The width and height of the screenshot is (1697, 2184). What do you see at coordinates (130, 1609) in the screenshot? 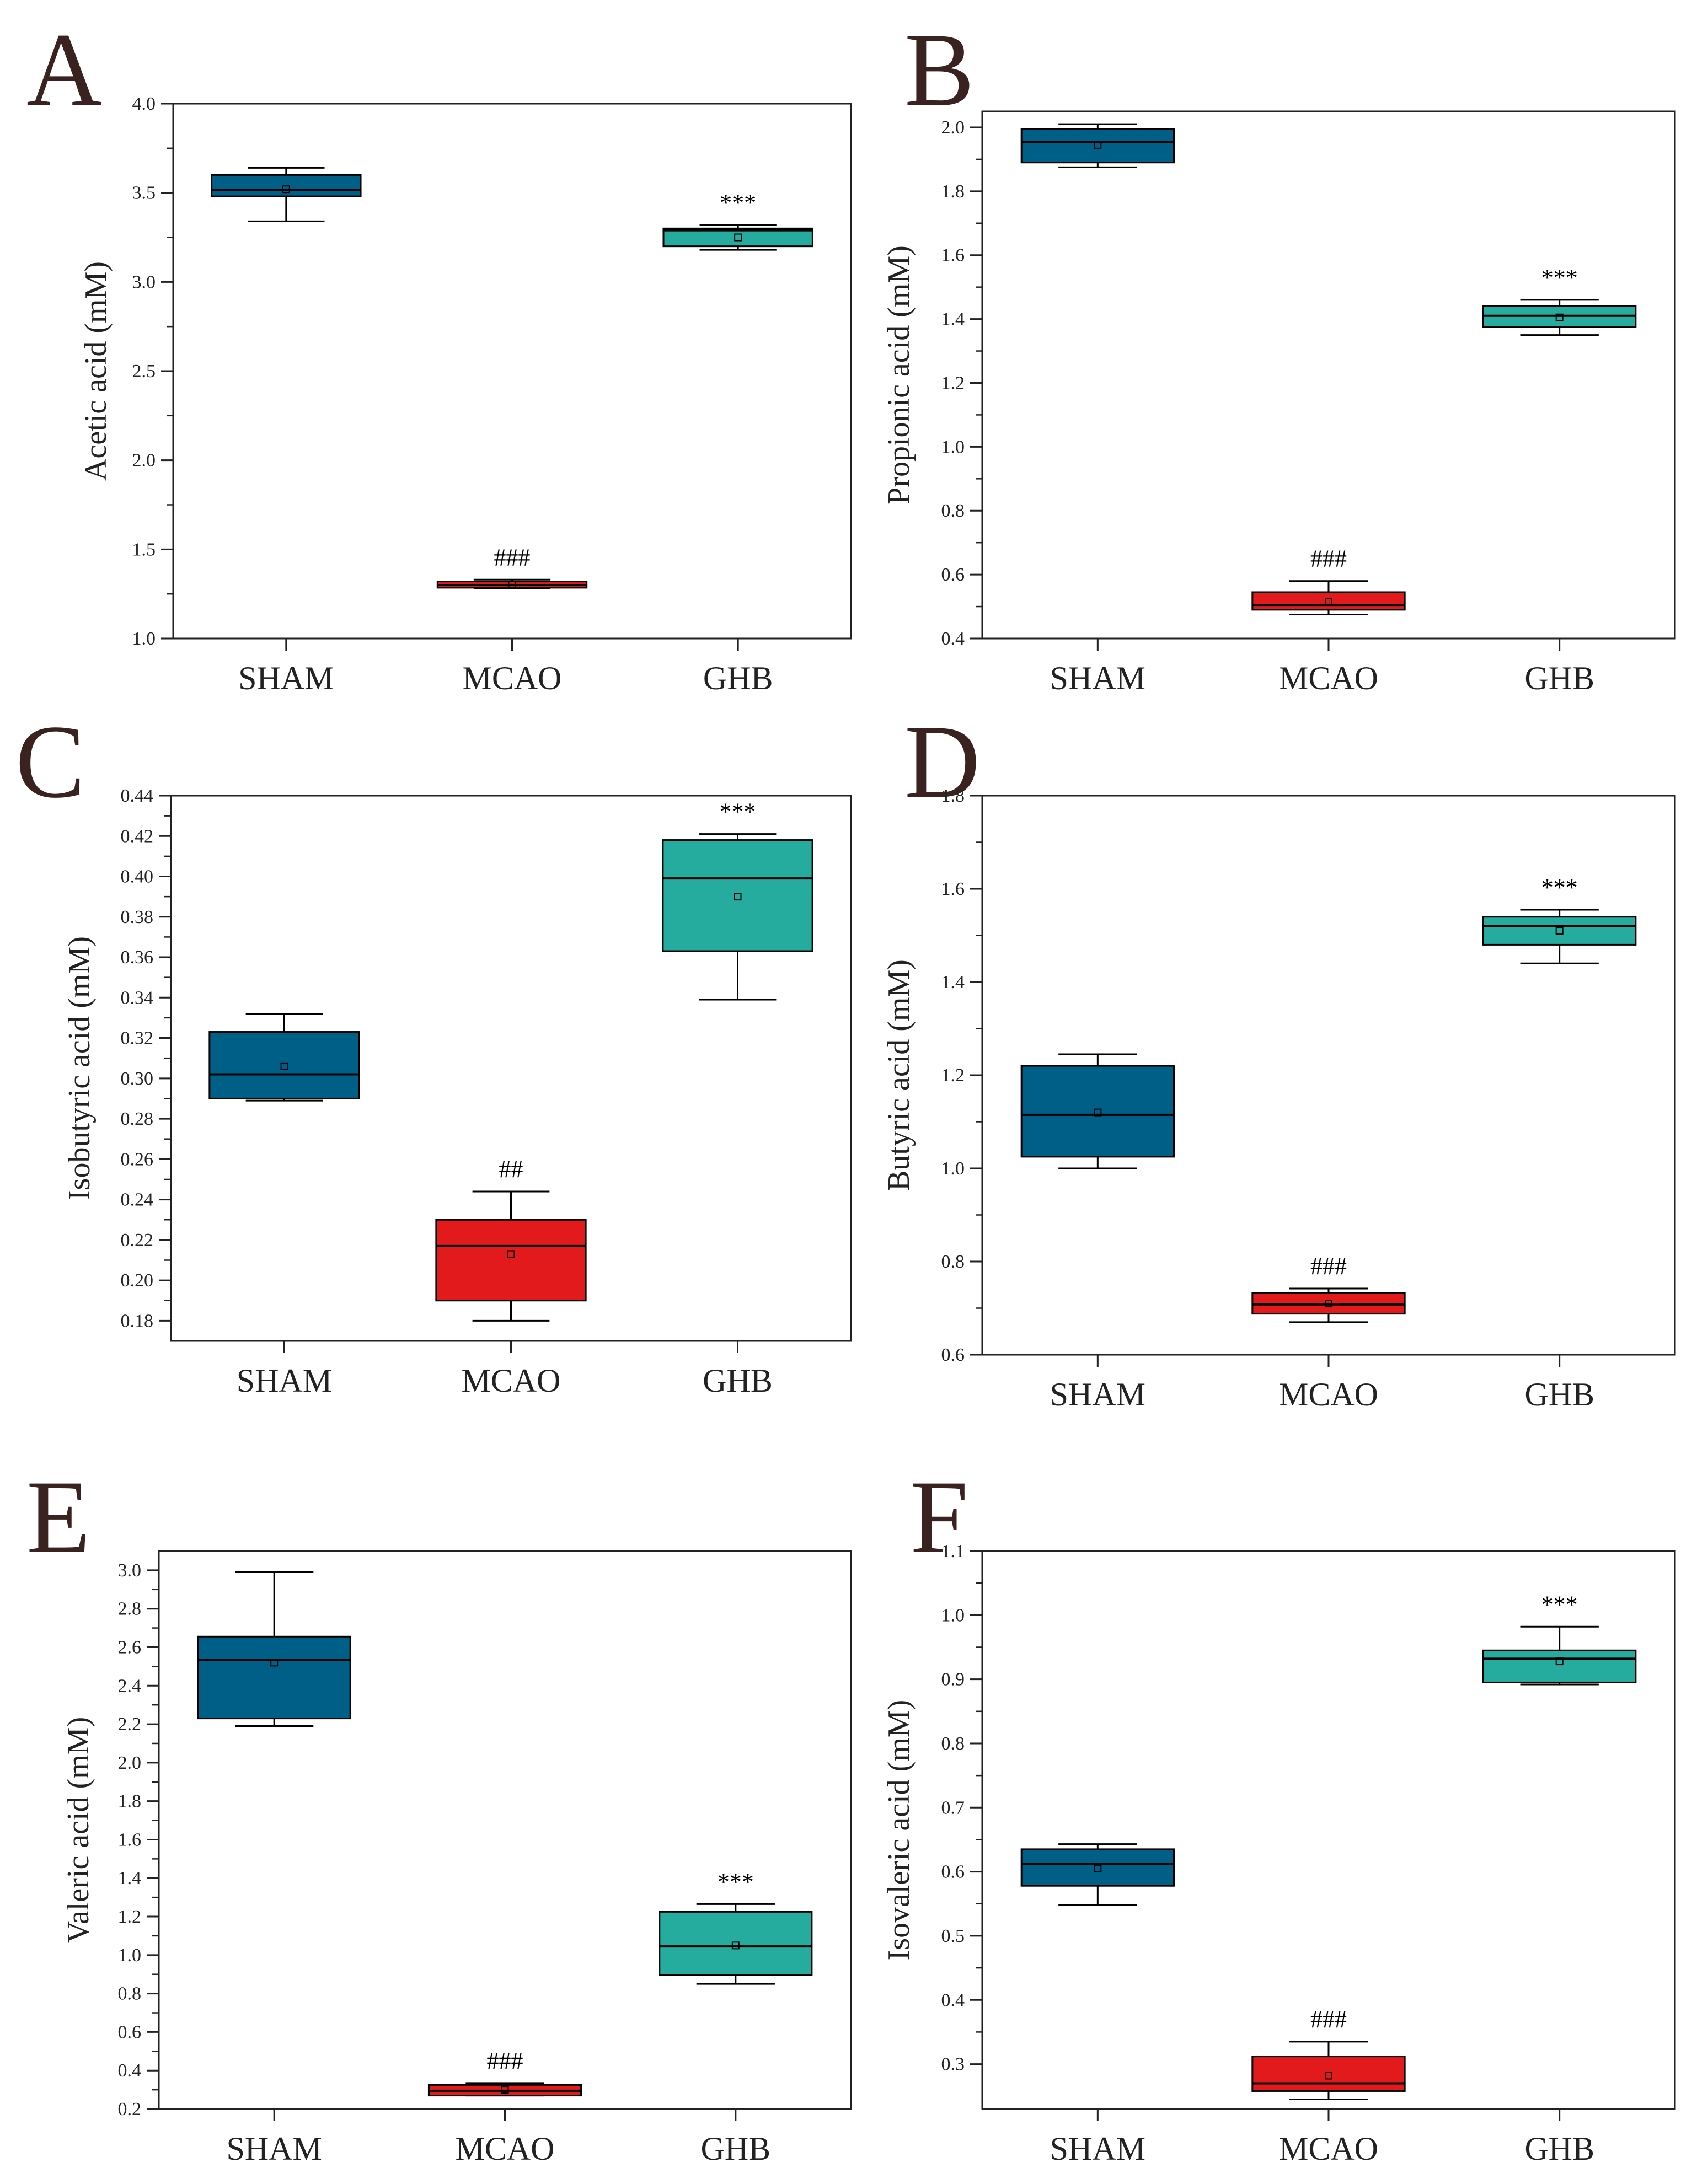
I see `y-tick-label-e-13: 2.8` at bounding box center [130, 1609].